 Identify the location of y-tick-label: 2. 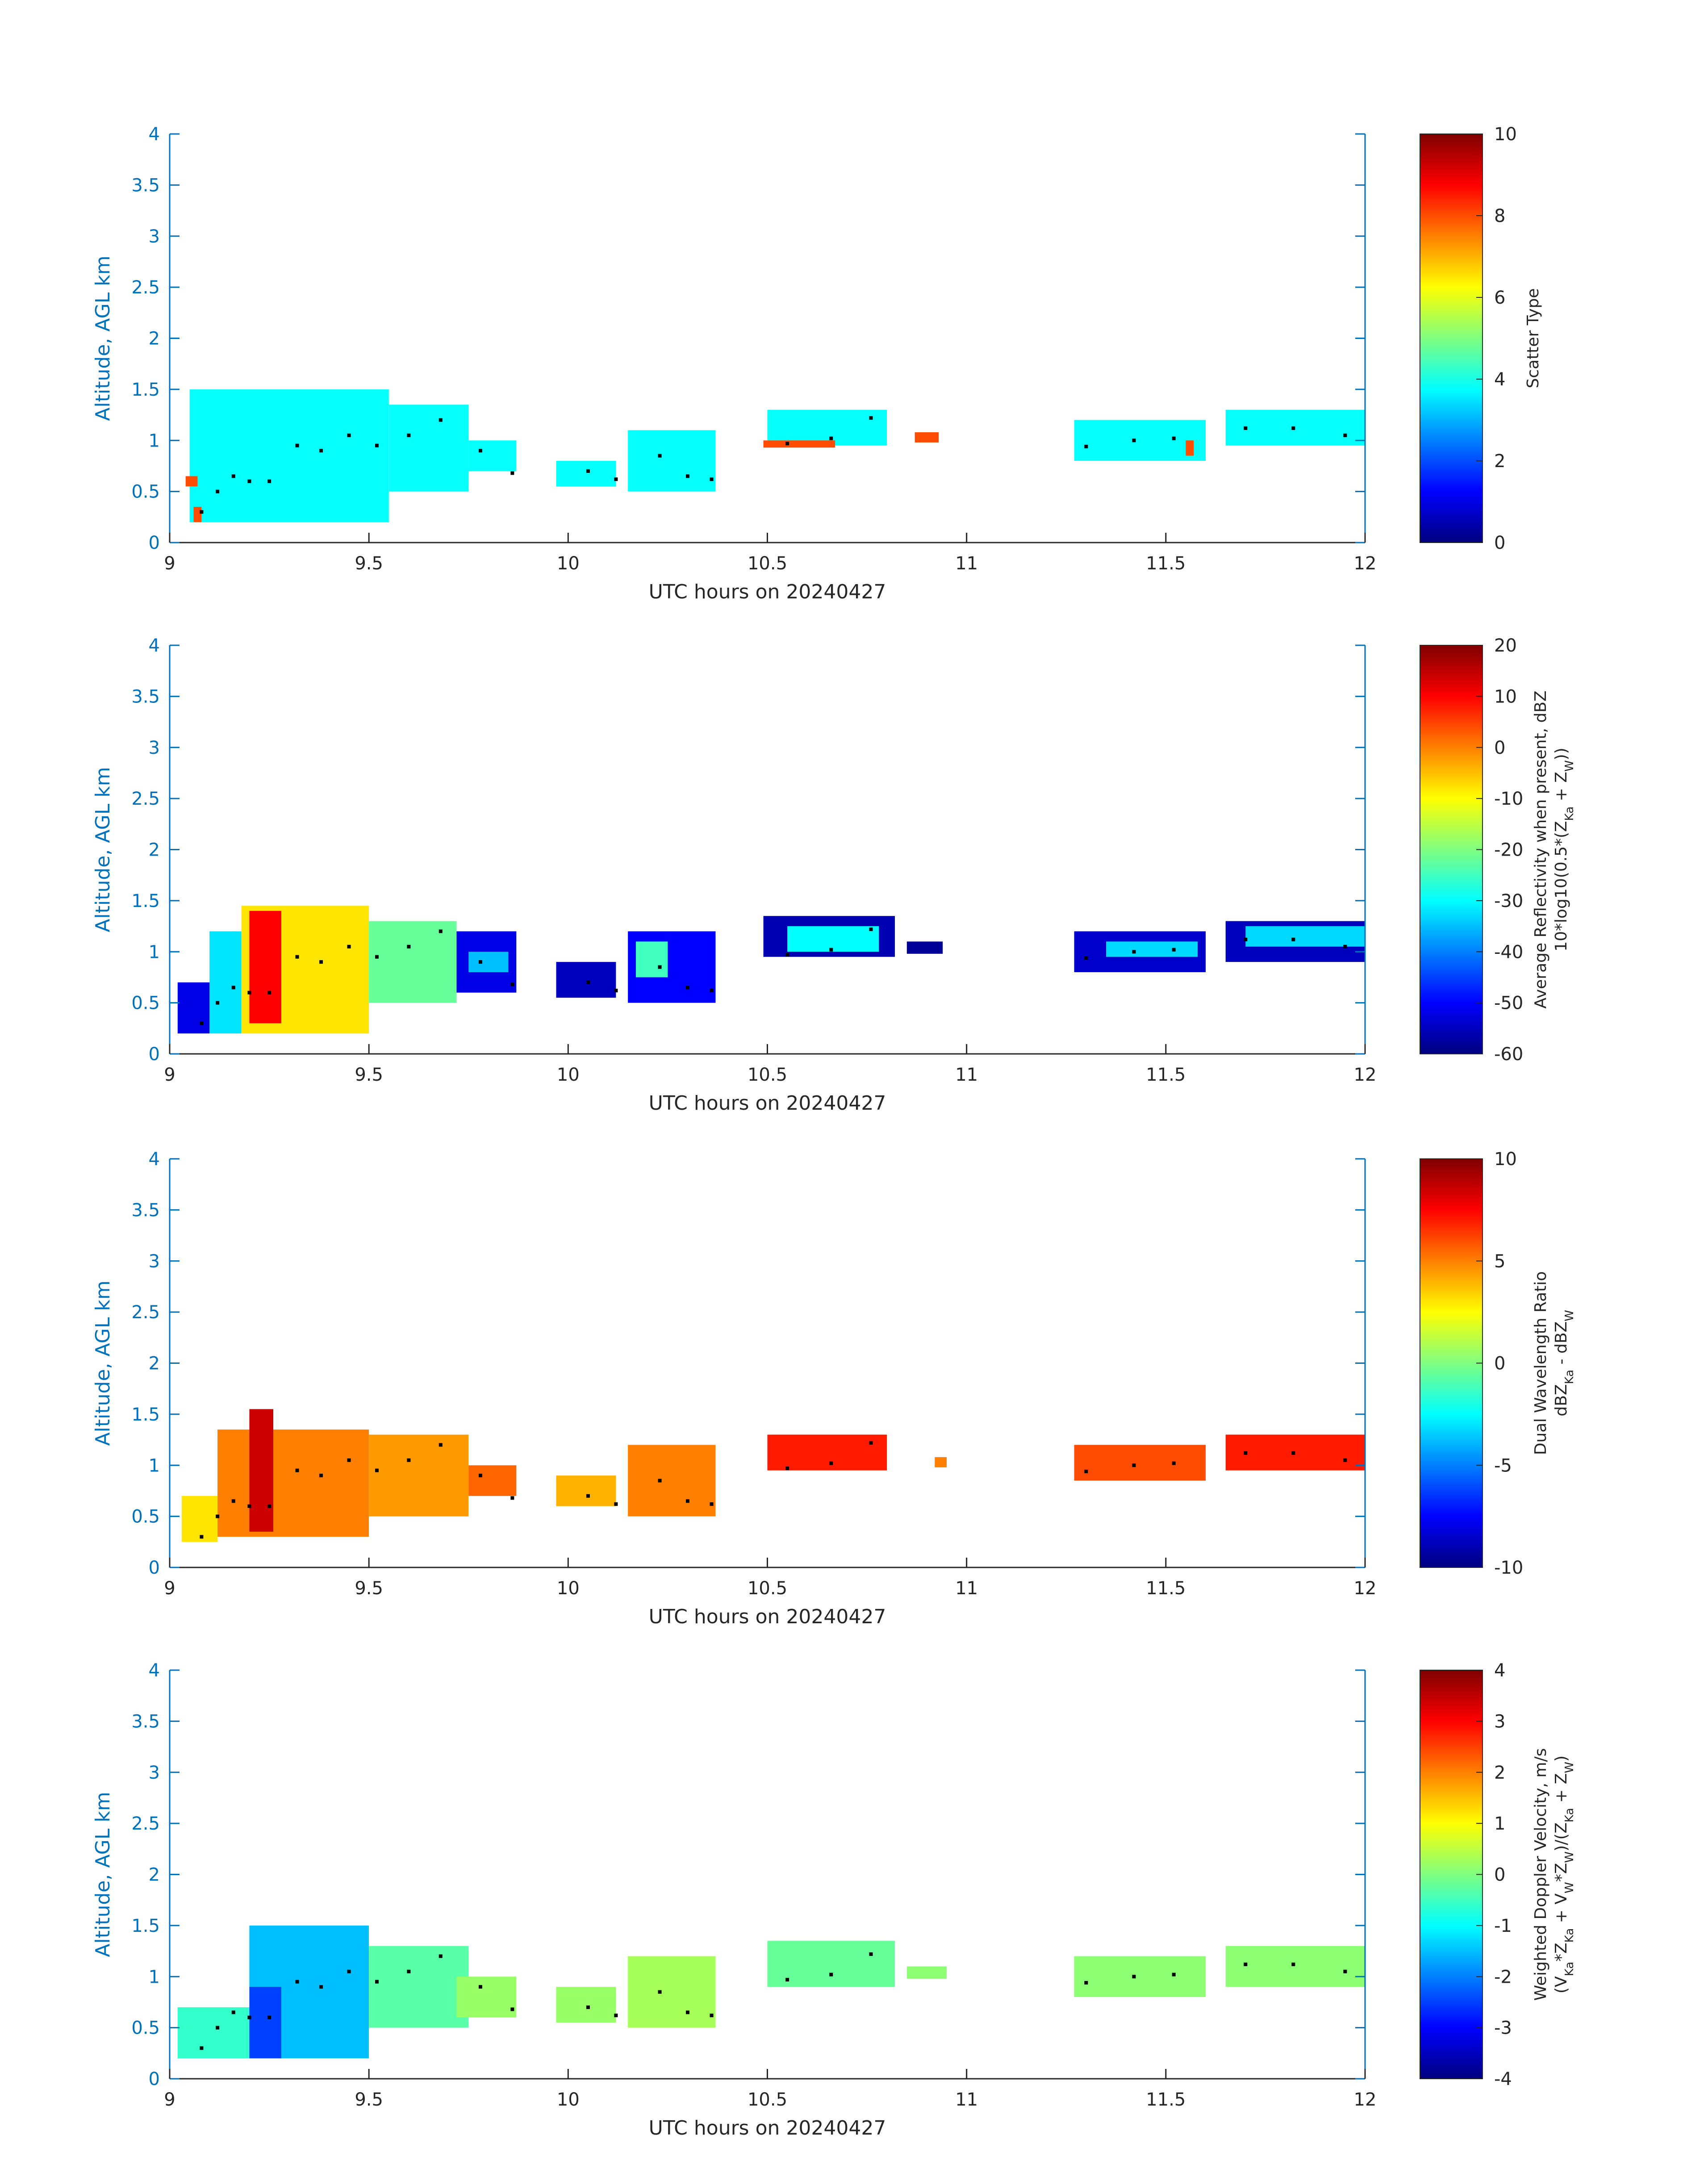
(154, 1364).